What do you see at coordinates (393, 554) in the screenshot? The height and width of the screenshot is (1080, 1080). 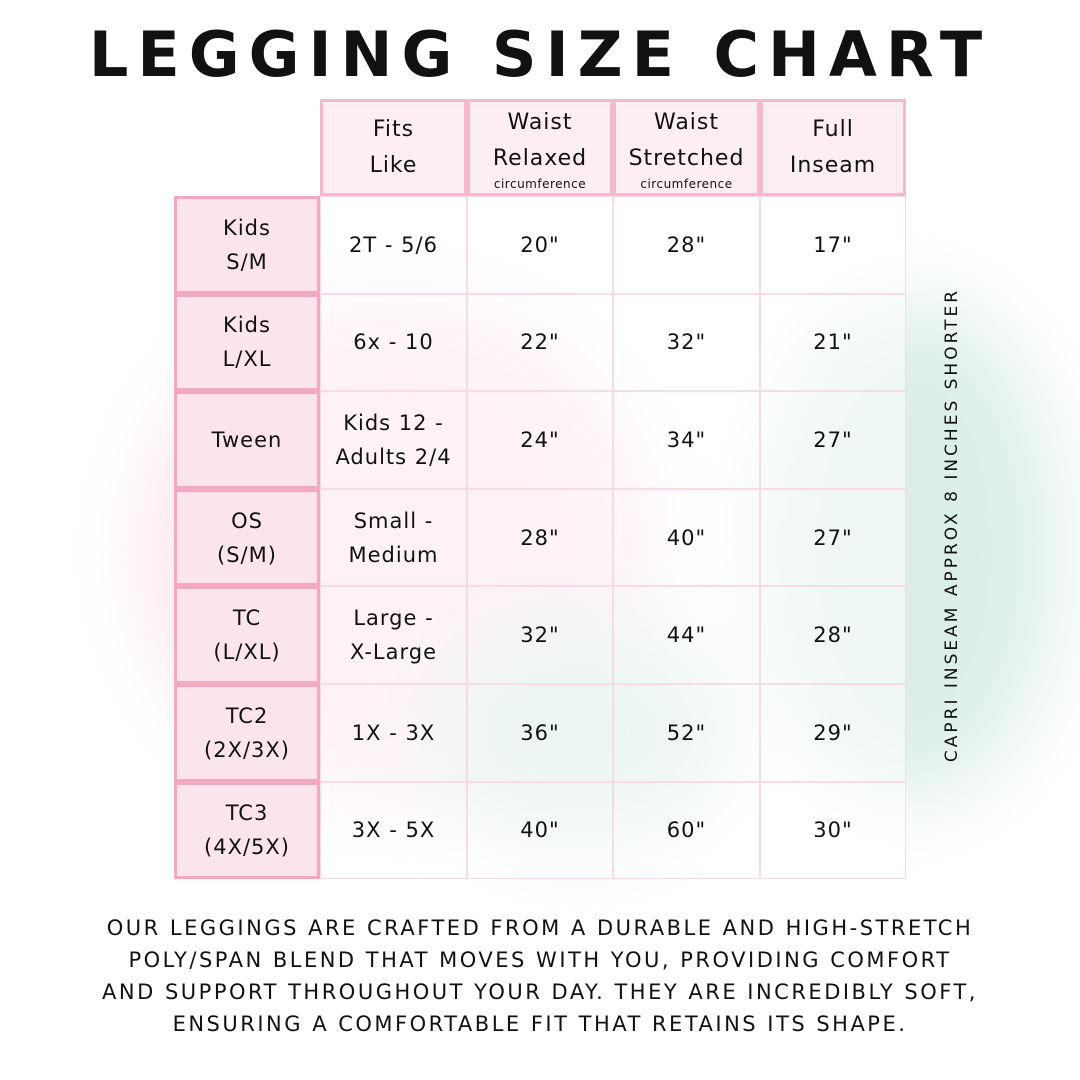 I see `cell-text: Medium` at bounding box center [393, 554].